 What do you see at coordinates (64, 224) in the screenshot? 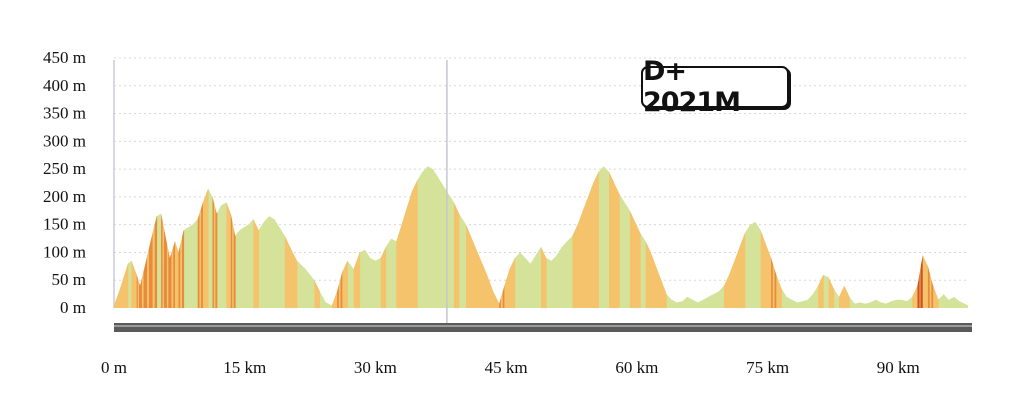
I see `y-tick-label: 150 m` at bounding box center [64, 224].